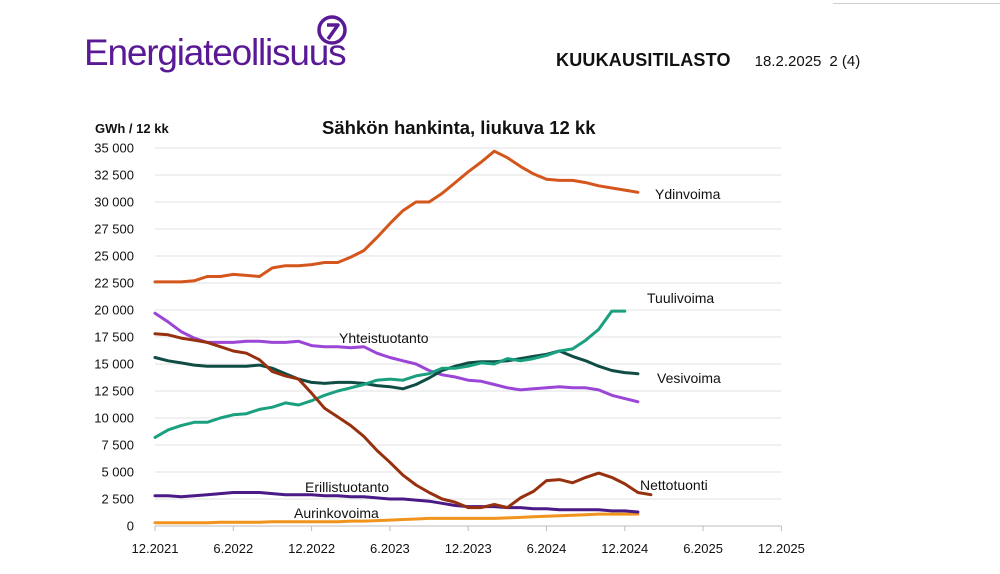 This screenshot has width=1000, height=574. What do you see at coordinates (114, 229) in the screenshot?
I see `y-tick-label: 27 500` at bounding box center [114, 229].